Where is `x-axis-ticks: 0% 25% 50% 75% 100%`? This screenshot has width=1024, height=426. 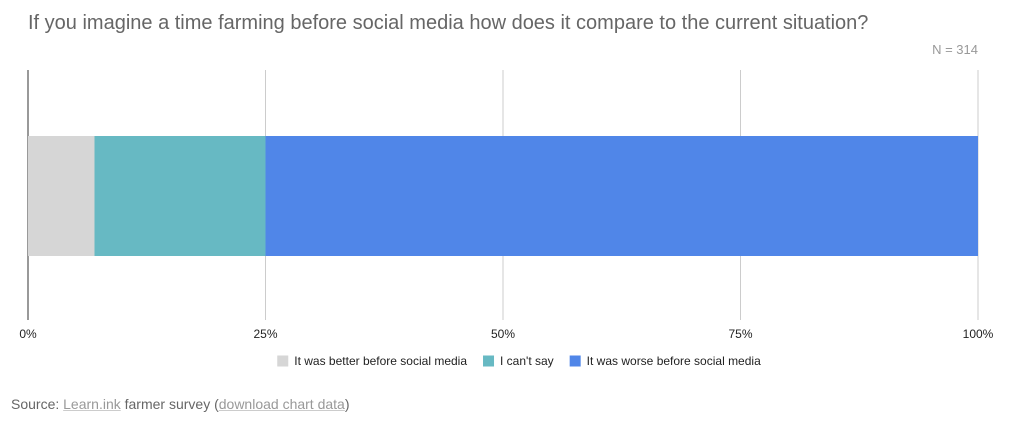
x-axis-ticks: 0% 25% 50% 75% 100% is located at coordinates (506, 334).